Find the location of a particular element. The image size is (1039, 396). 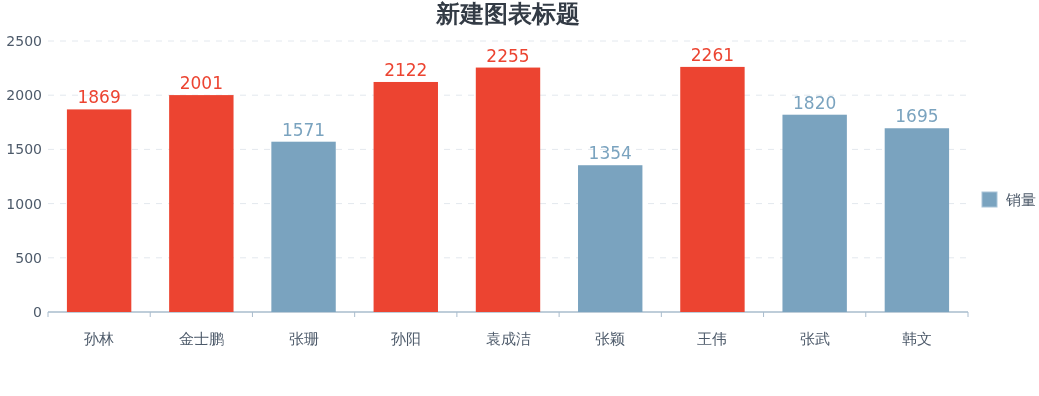

data-label: 2261 is located at coordinates (712, 54).